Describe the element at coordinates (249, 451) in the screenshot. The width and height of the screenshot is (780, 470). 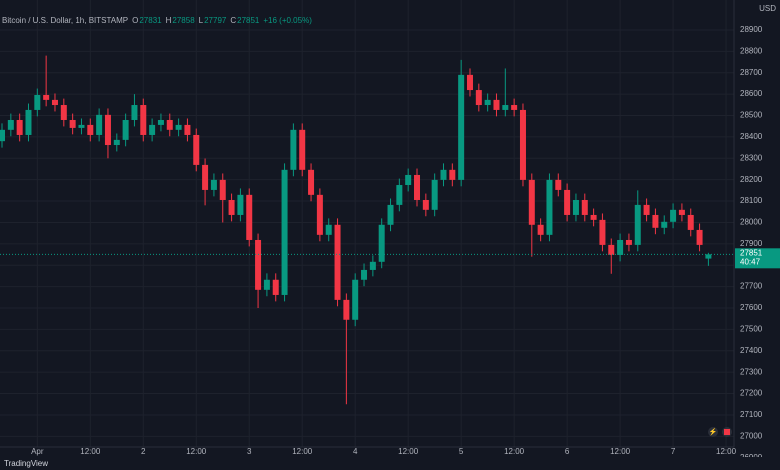
I see `x-tick-label: 3` at that location.